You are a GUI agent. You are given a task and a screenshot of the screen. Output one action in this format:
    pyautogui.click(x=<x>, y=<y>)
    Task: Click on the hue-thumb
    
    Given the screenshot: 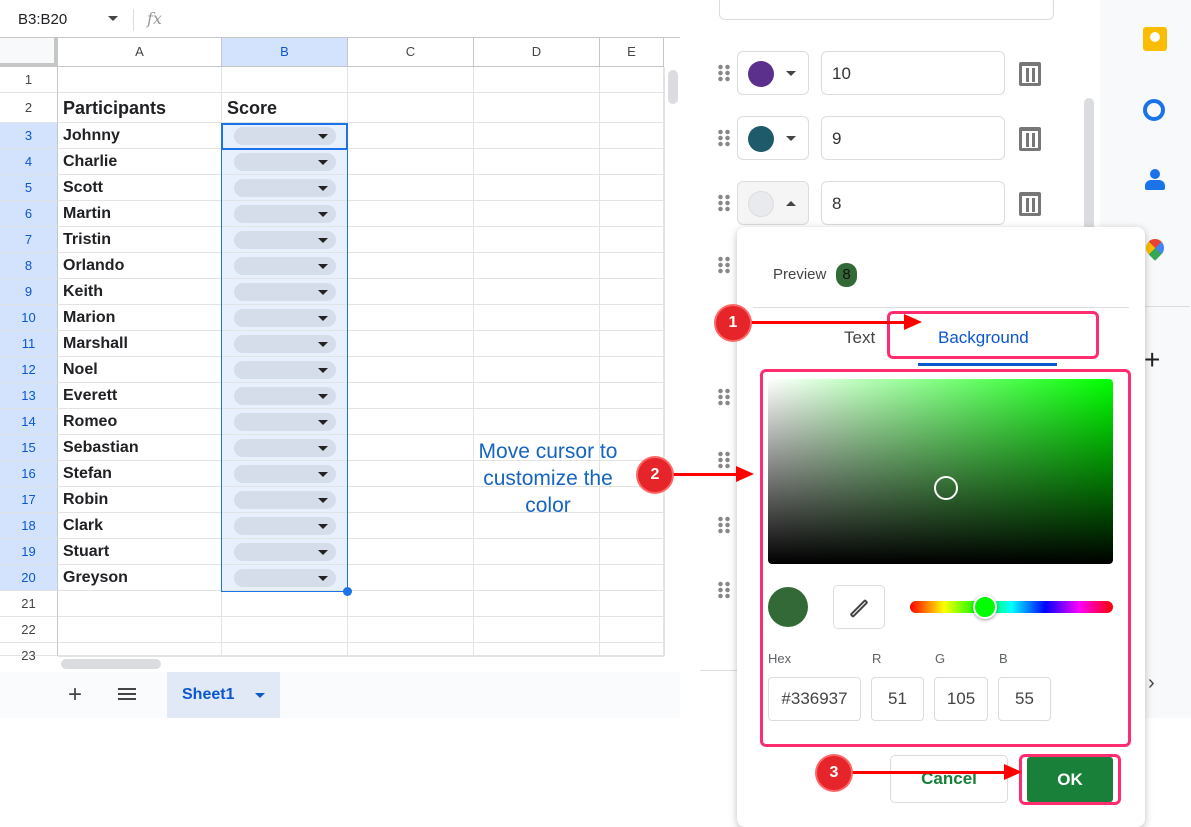 What is the action you would take?
    pyautogui.click(x=985, y=607)
    